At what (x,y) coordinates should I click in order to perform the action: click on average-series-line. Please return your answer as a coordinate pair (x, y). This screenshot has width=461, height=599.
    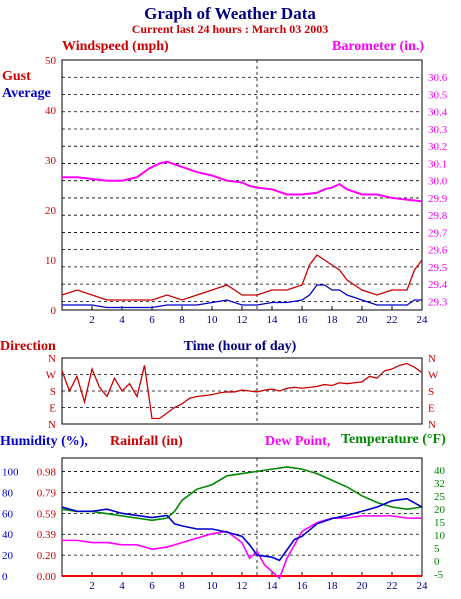
    Looking at the image, I should click on (242, 296).